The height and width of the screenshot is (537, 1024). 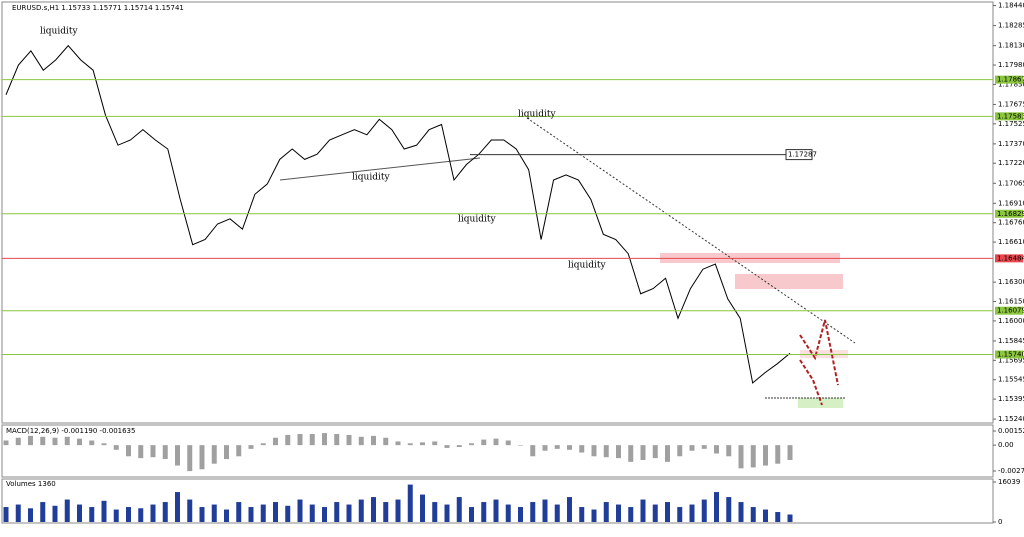 I want to click on y-tick-label: 1.17675, so click(x=1011, y=104).